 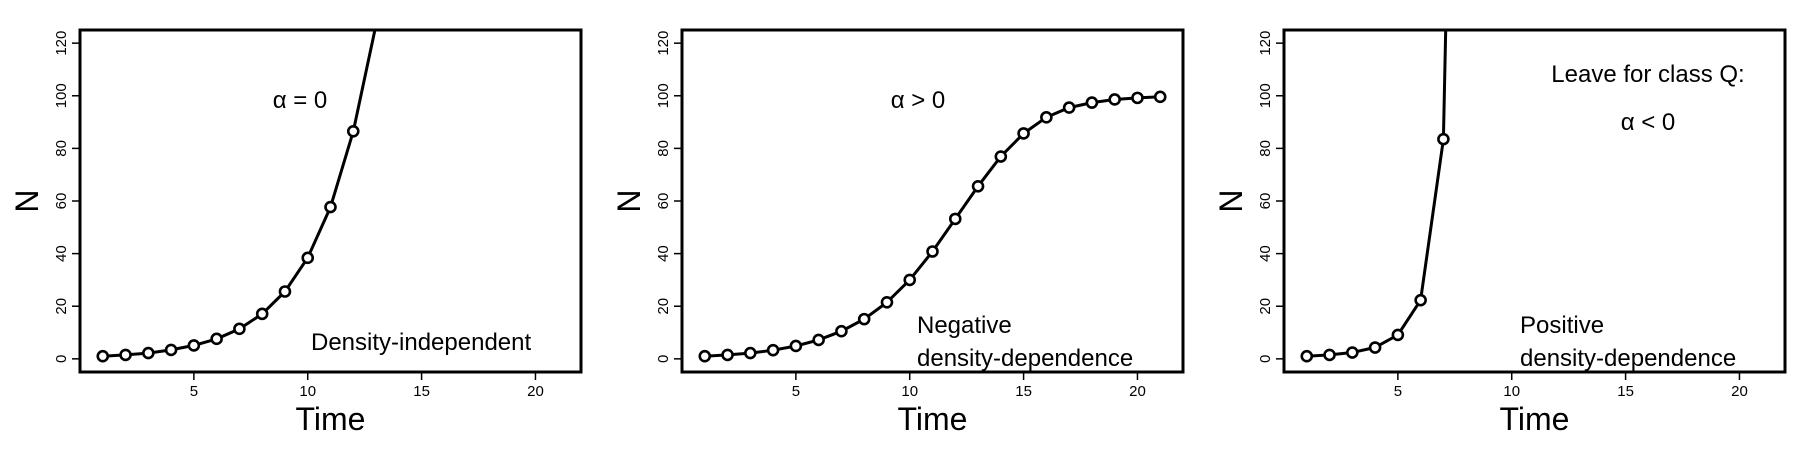 I want to click on annotation-text: Leave for class Q:, so click(x=1647, y=74).